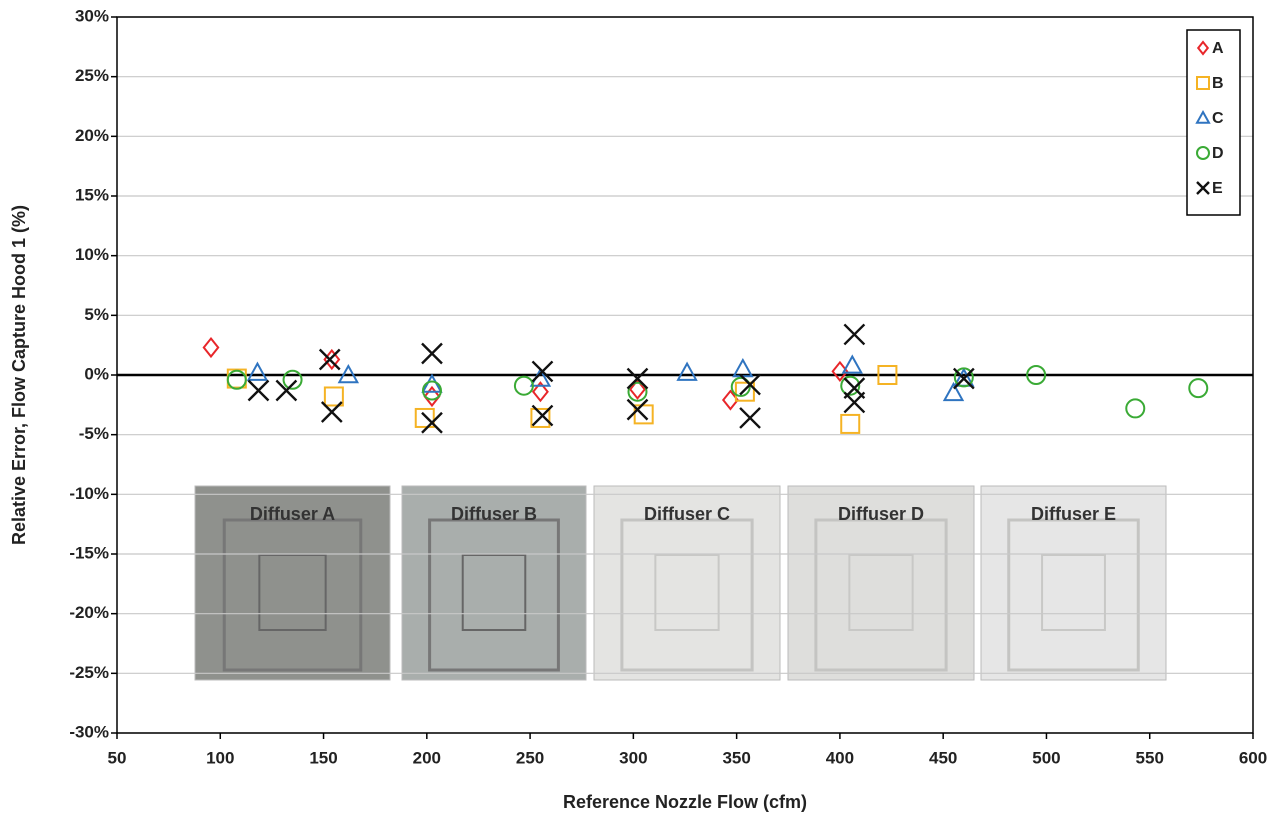  I want to click on y-tick-label: 0%, so click(96, 373).